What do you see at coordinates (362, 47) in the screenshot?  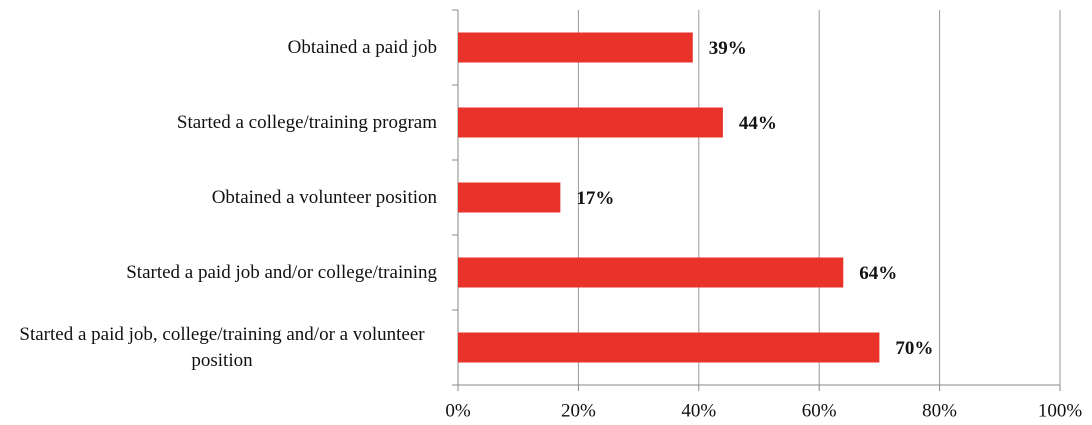 I see `category-label: Obtained a paid job` at bounding box center [362, 47].